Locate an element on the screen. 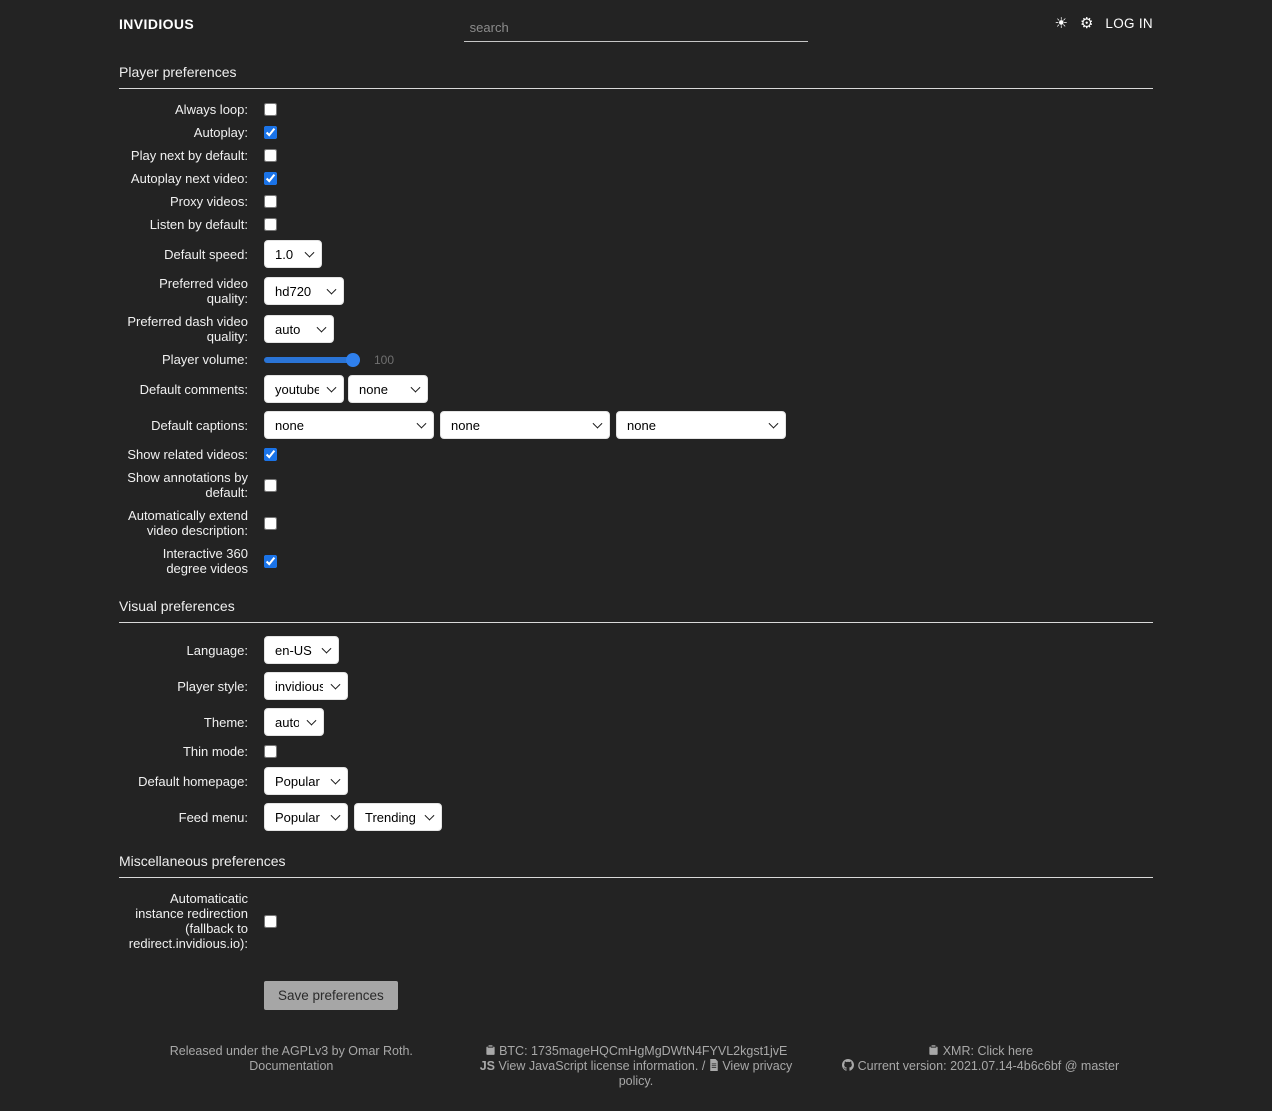  github-icon is located at coordinates (848, 1065).